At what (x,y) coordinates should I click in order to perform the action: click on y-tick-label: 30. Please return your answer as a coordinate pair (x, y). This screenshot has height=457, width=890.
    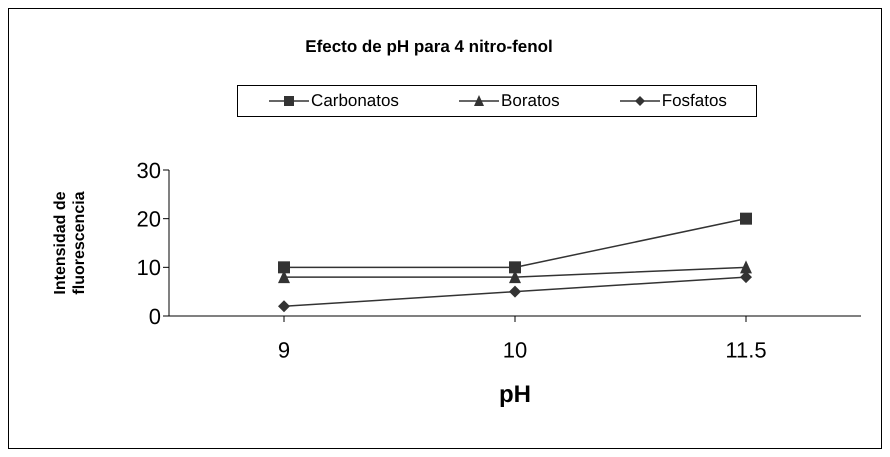
    Looking at the image, I should click on (148, 170).